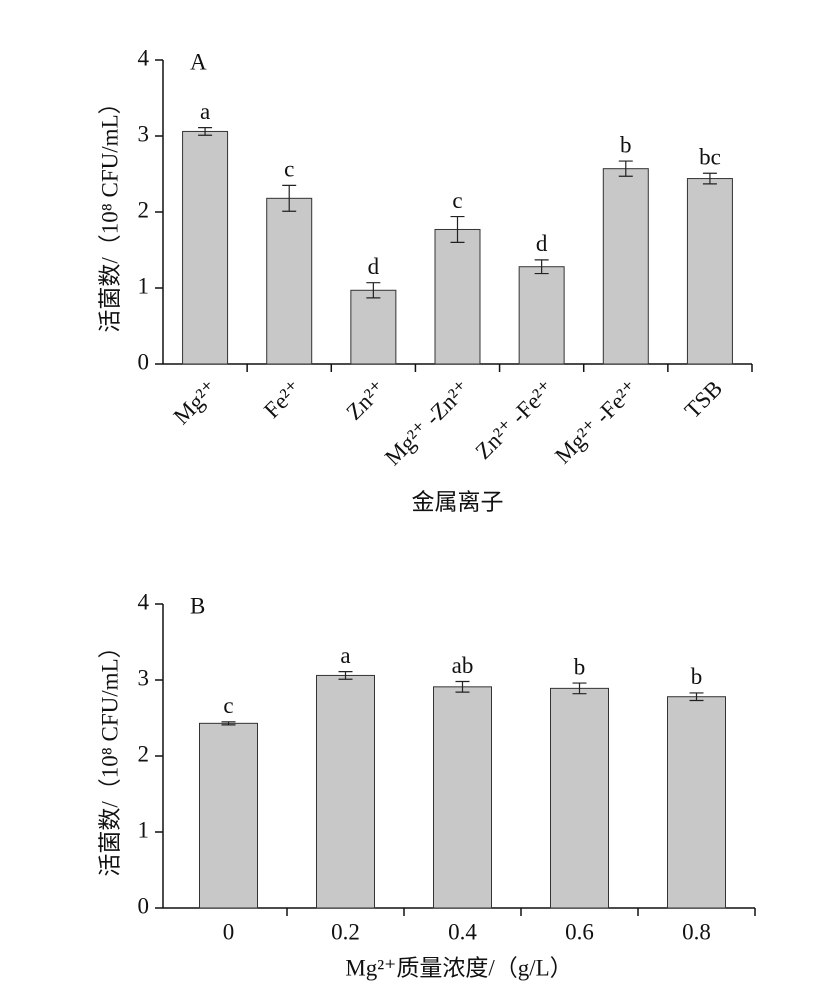  I want to click on x-axis-label: Mg²⁺质量浓度/（g/L）, so click(458, 967).